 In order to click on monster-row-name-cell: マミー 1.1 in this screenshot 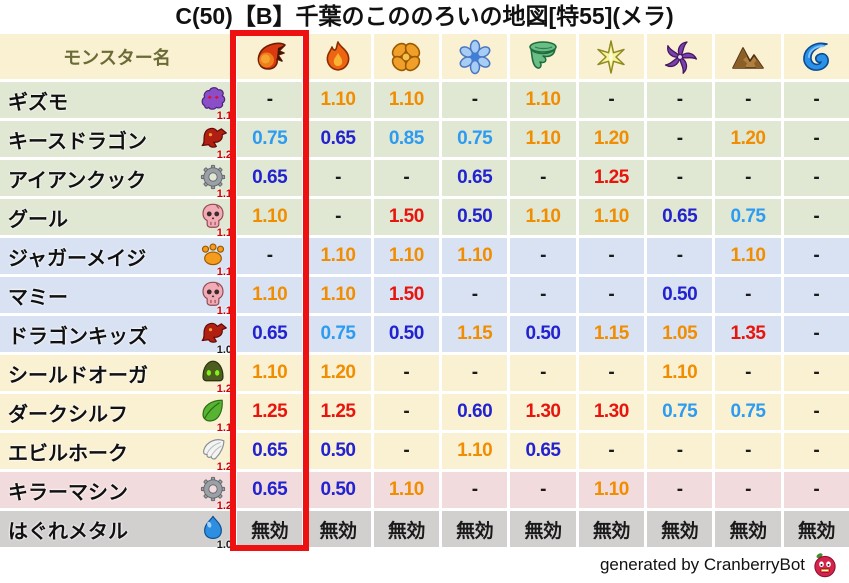, I will do `click(117, 297)`.